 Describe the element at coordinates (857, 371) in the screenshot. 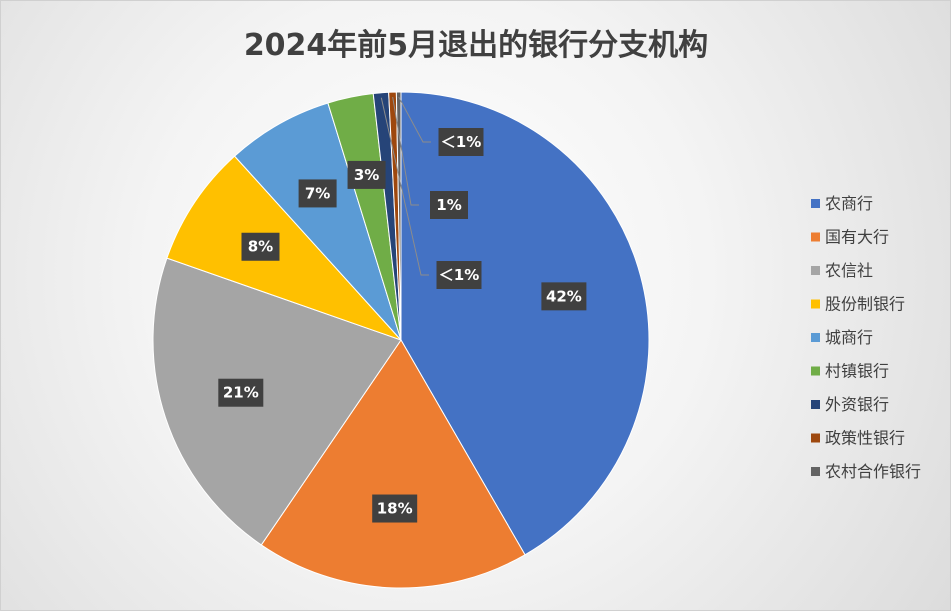

I see `legend-label: 村镇银行` at that location.